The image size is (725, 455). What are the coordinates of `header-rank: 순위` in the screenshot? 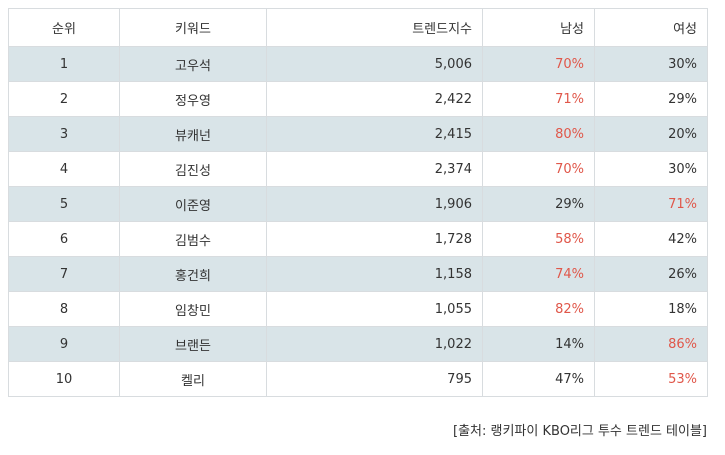 It's located at (64, 27).